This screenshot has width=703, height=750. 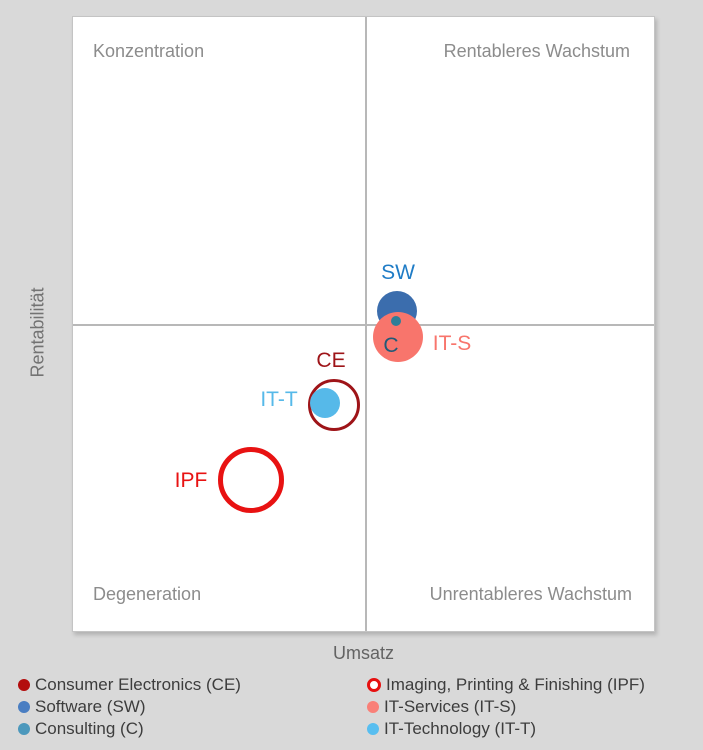 What do you see at coordinates (24, 707) in the screenshot?
I see `legend-marker-sw-dot-icon` at bounding box center [24, 707].